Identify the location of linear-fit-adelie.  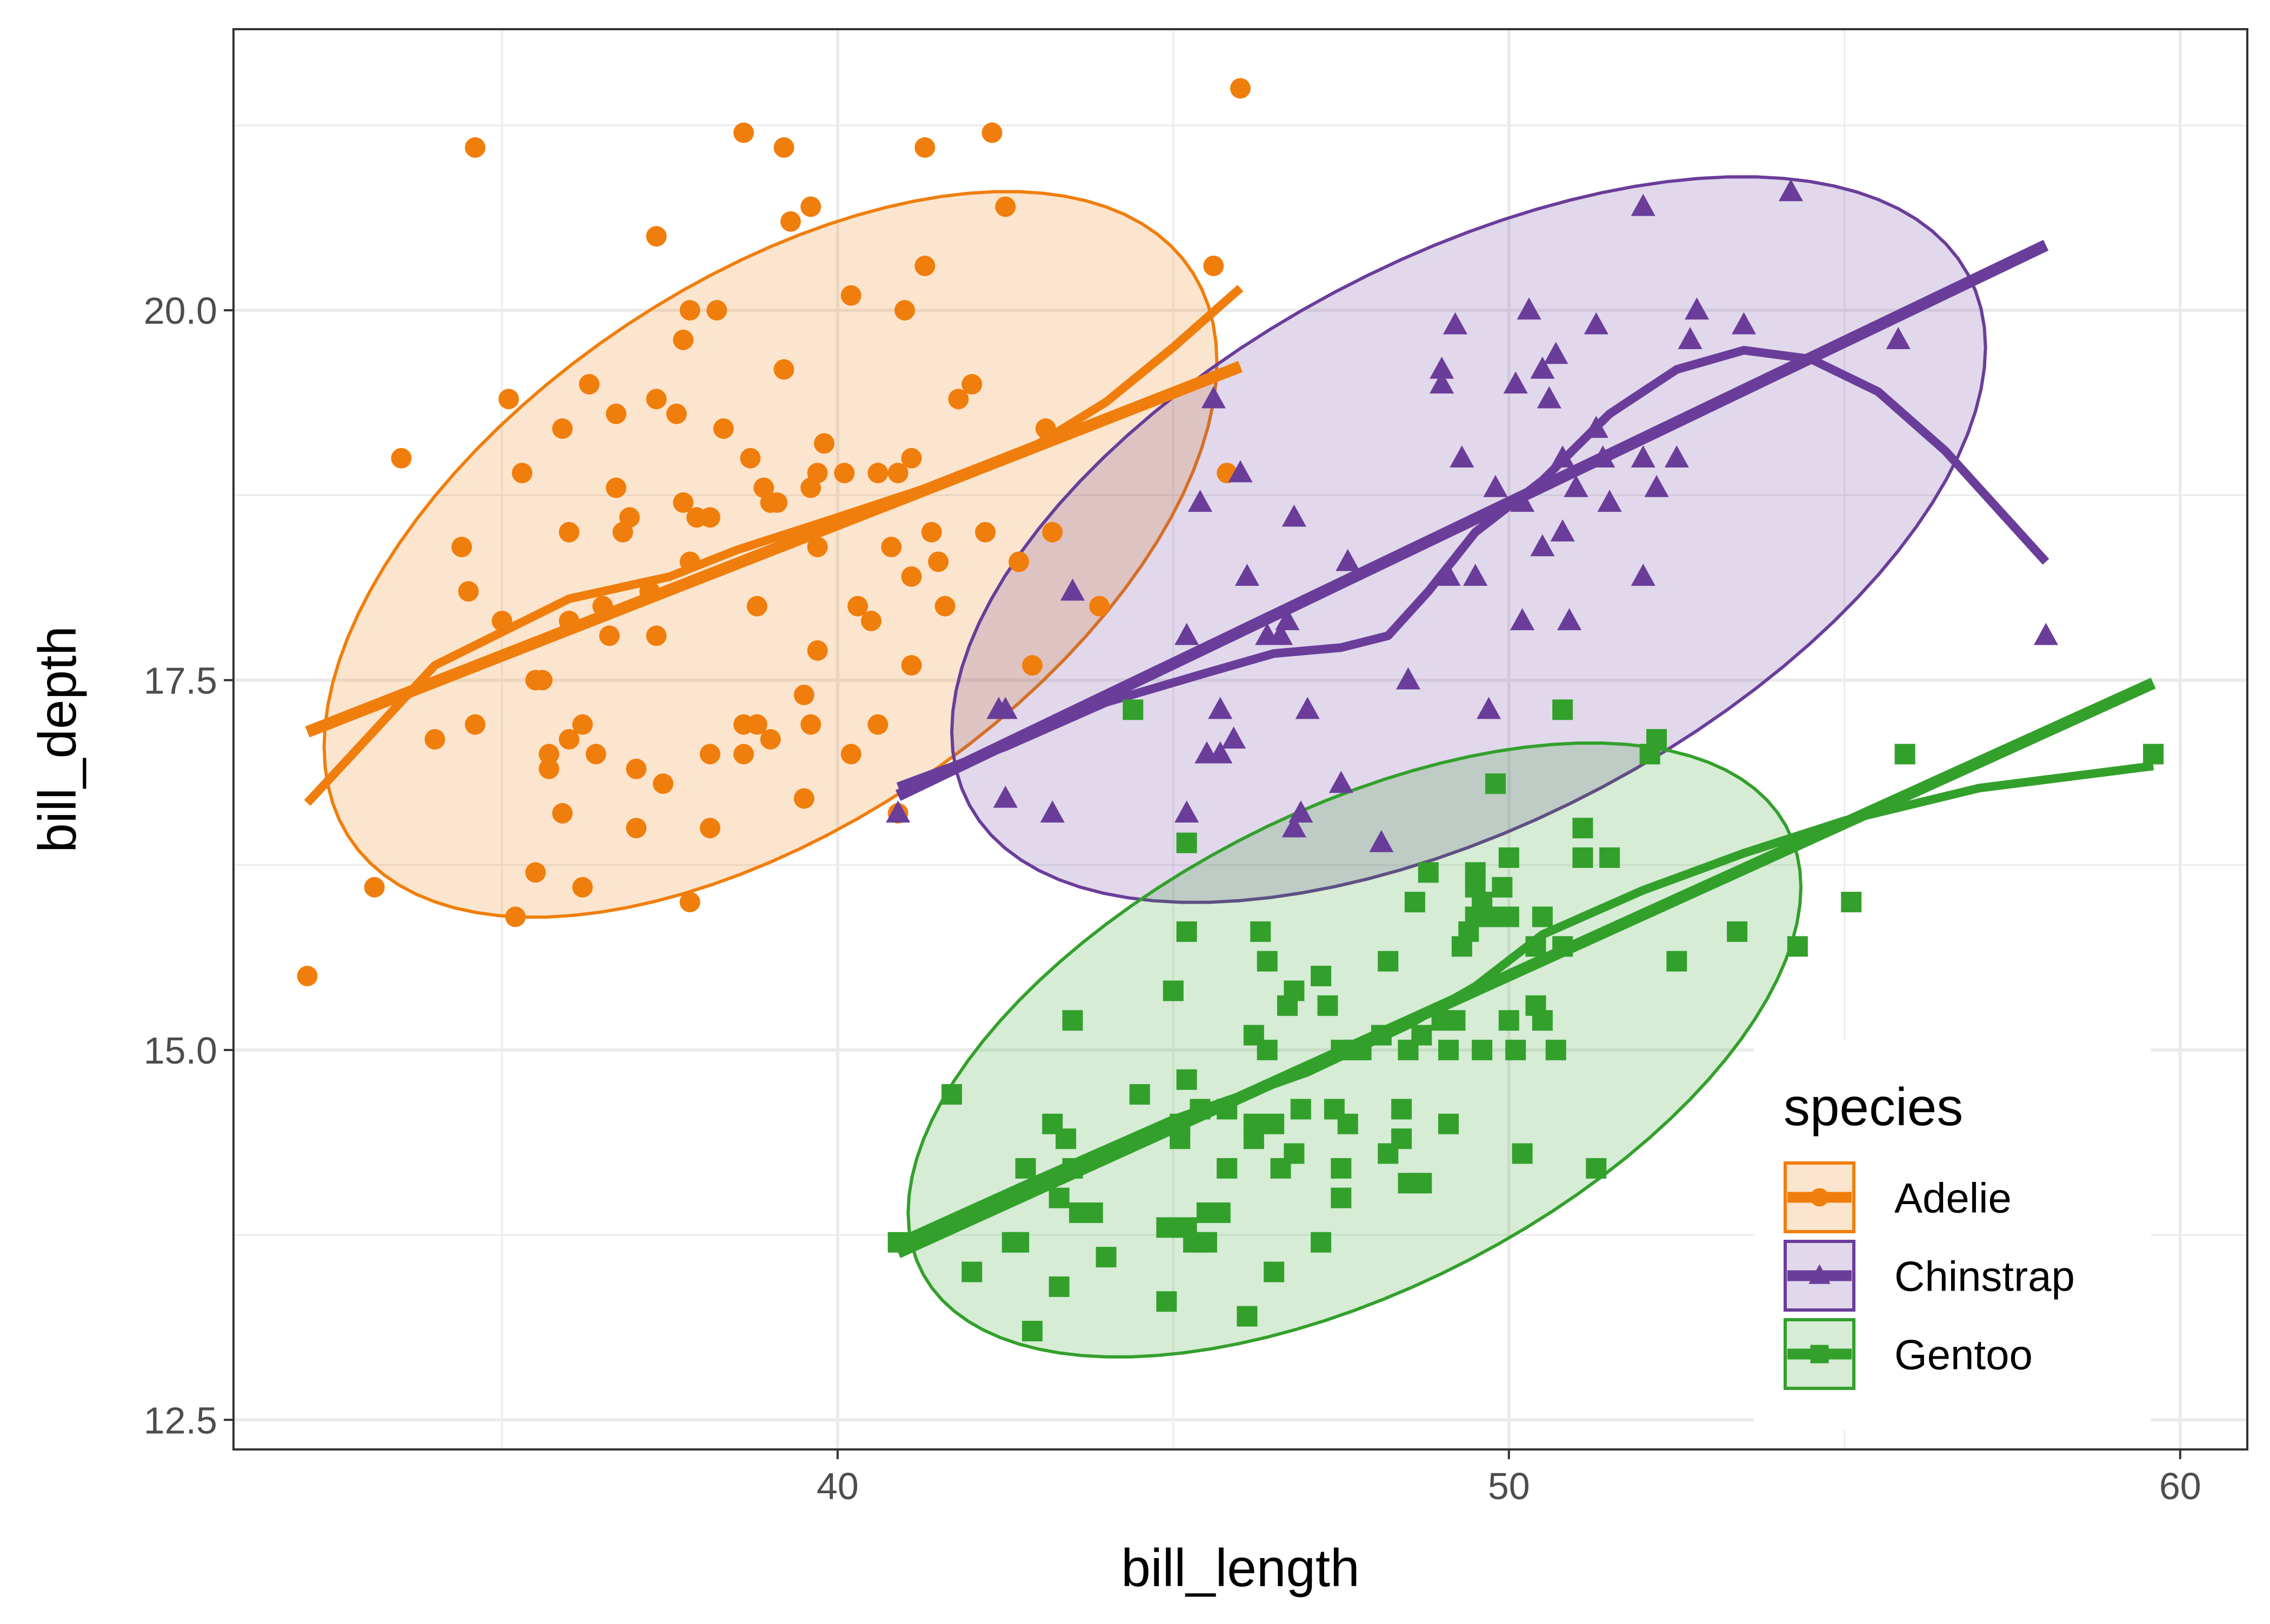
(774, 549).